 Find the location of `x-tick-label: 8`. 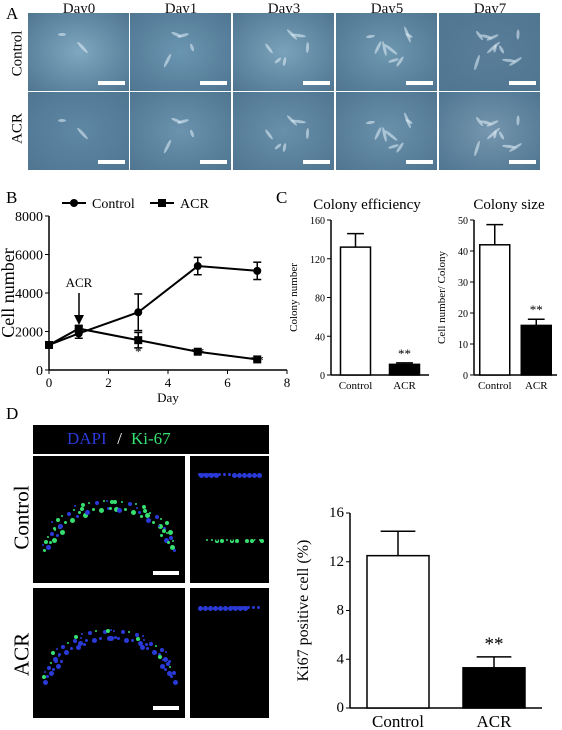

x-tick-label: 8 is located at coordinates (287, 382).